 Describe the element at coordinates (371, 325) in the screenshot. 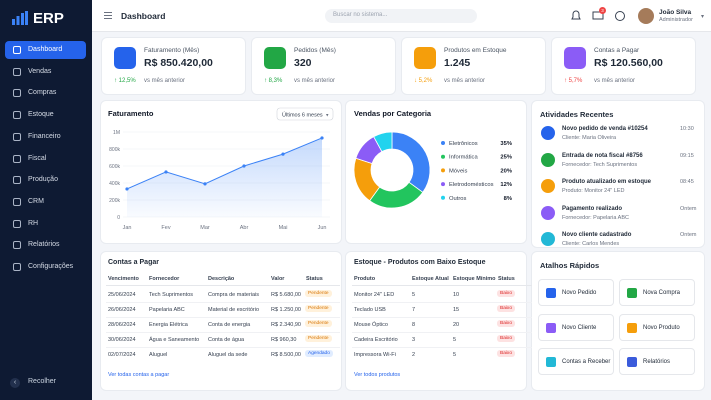

I see `table-cell: Mouse Óptico` at that location.